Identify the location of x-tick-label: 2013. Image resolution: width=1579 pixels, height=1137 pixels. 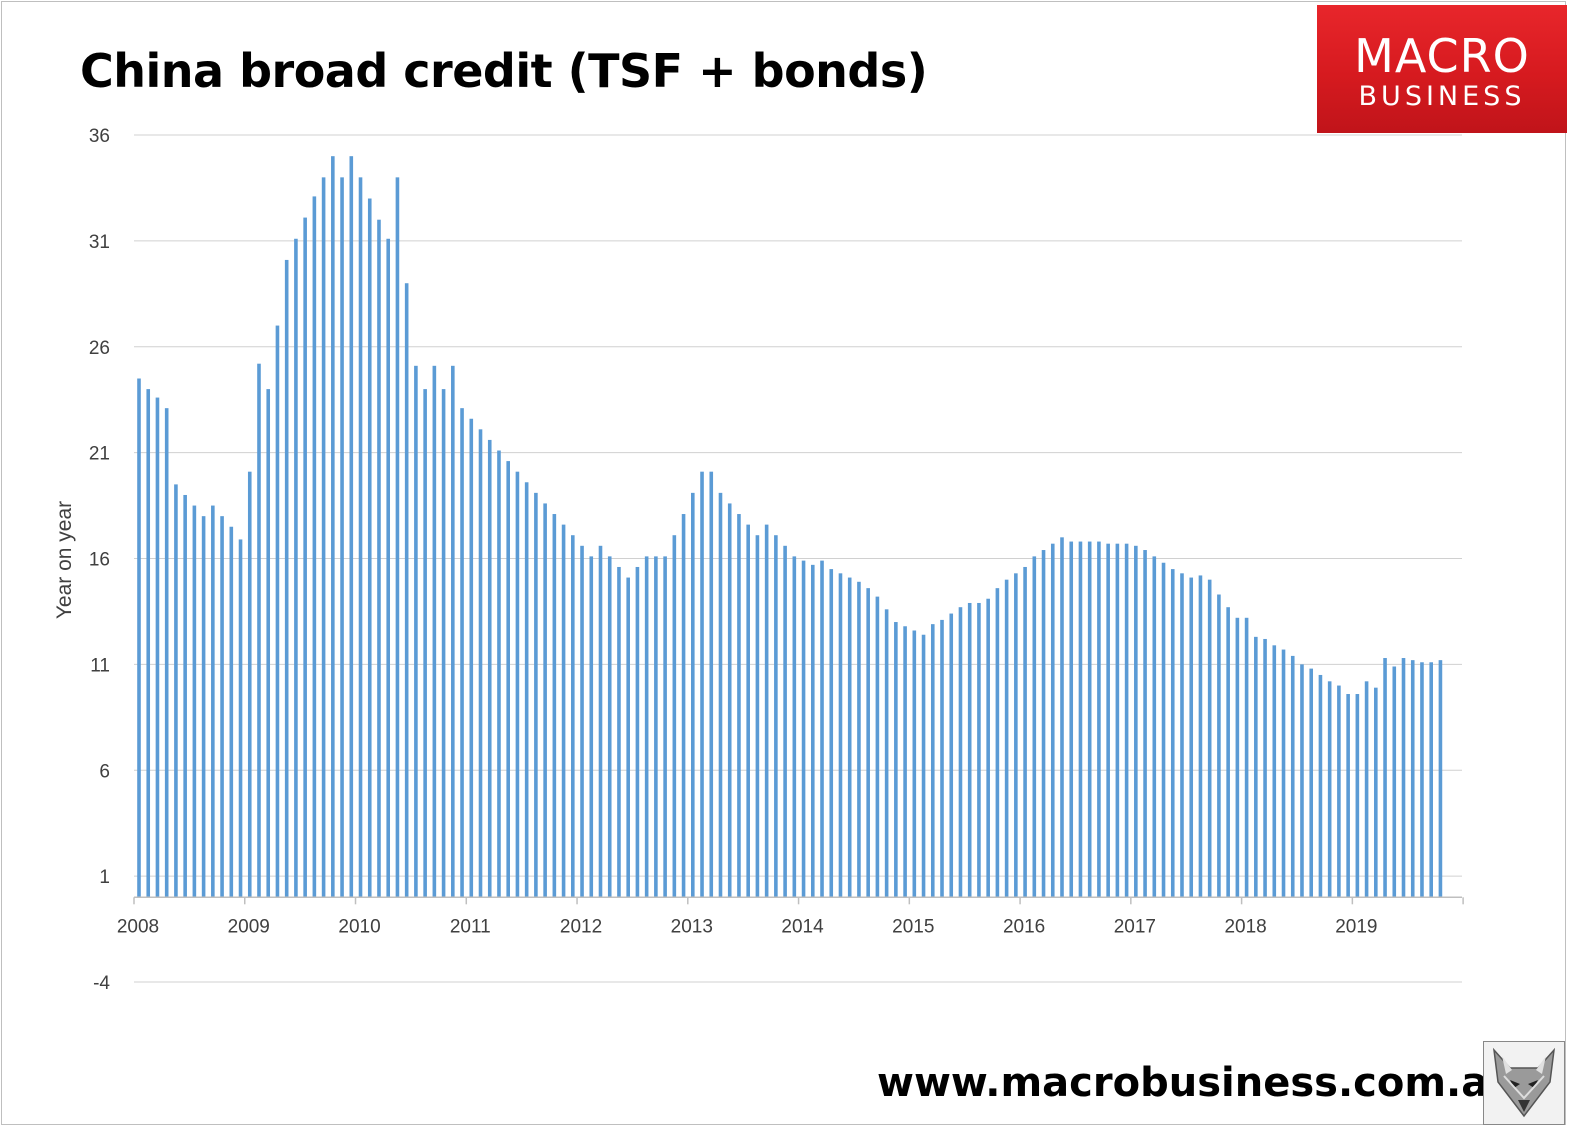
(692, 926).